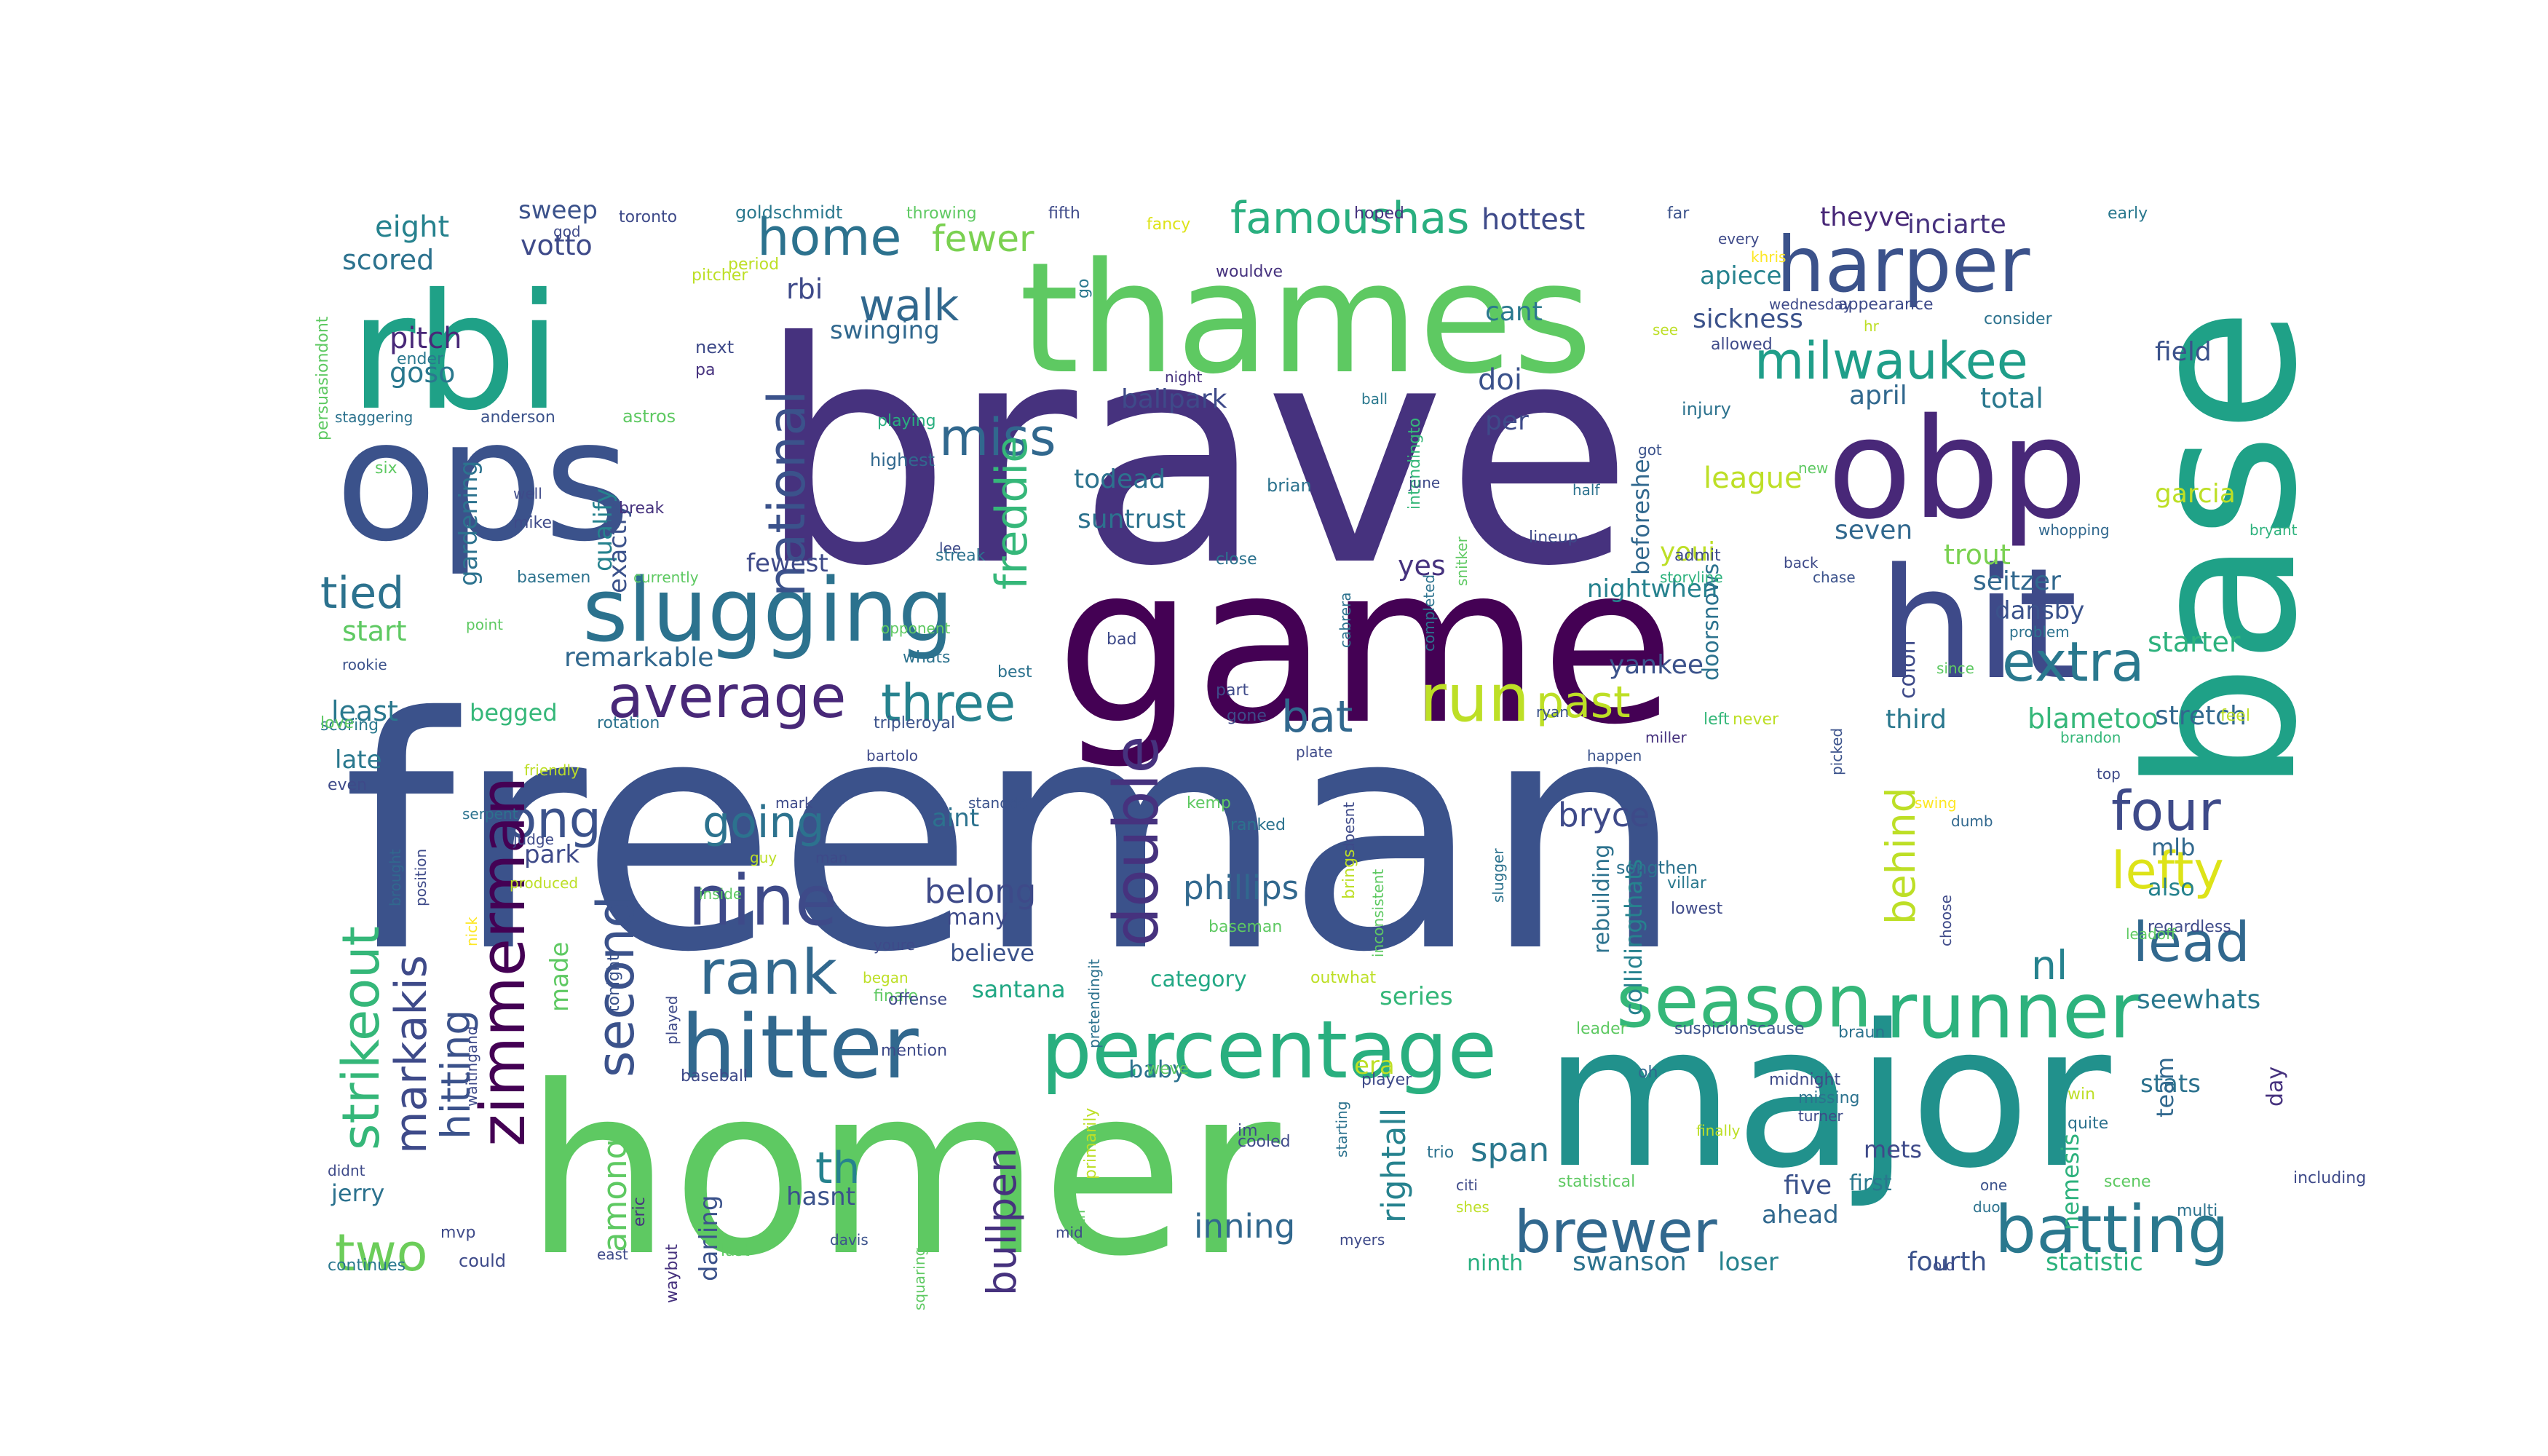 The width and height of the screenshot is (2548, 1456). What do you see at coordinates (666, 577) in the screenshot?
I see `cloud-word: currently` at bounding box center [666, 577].